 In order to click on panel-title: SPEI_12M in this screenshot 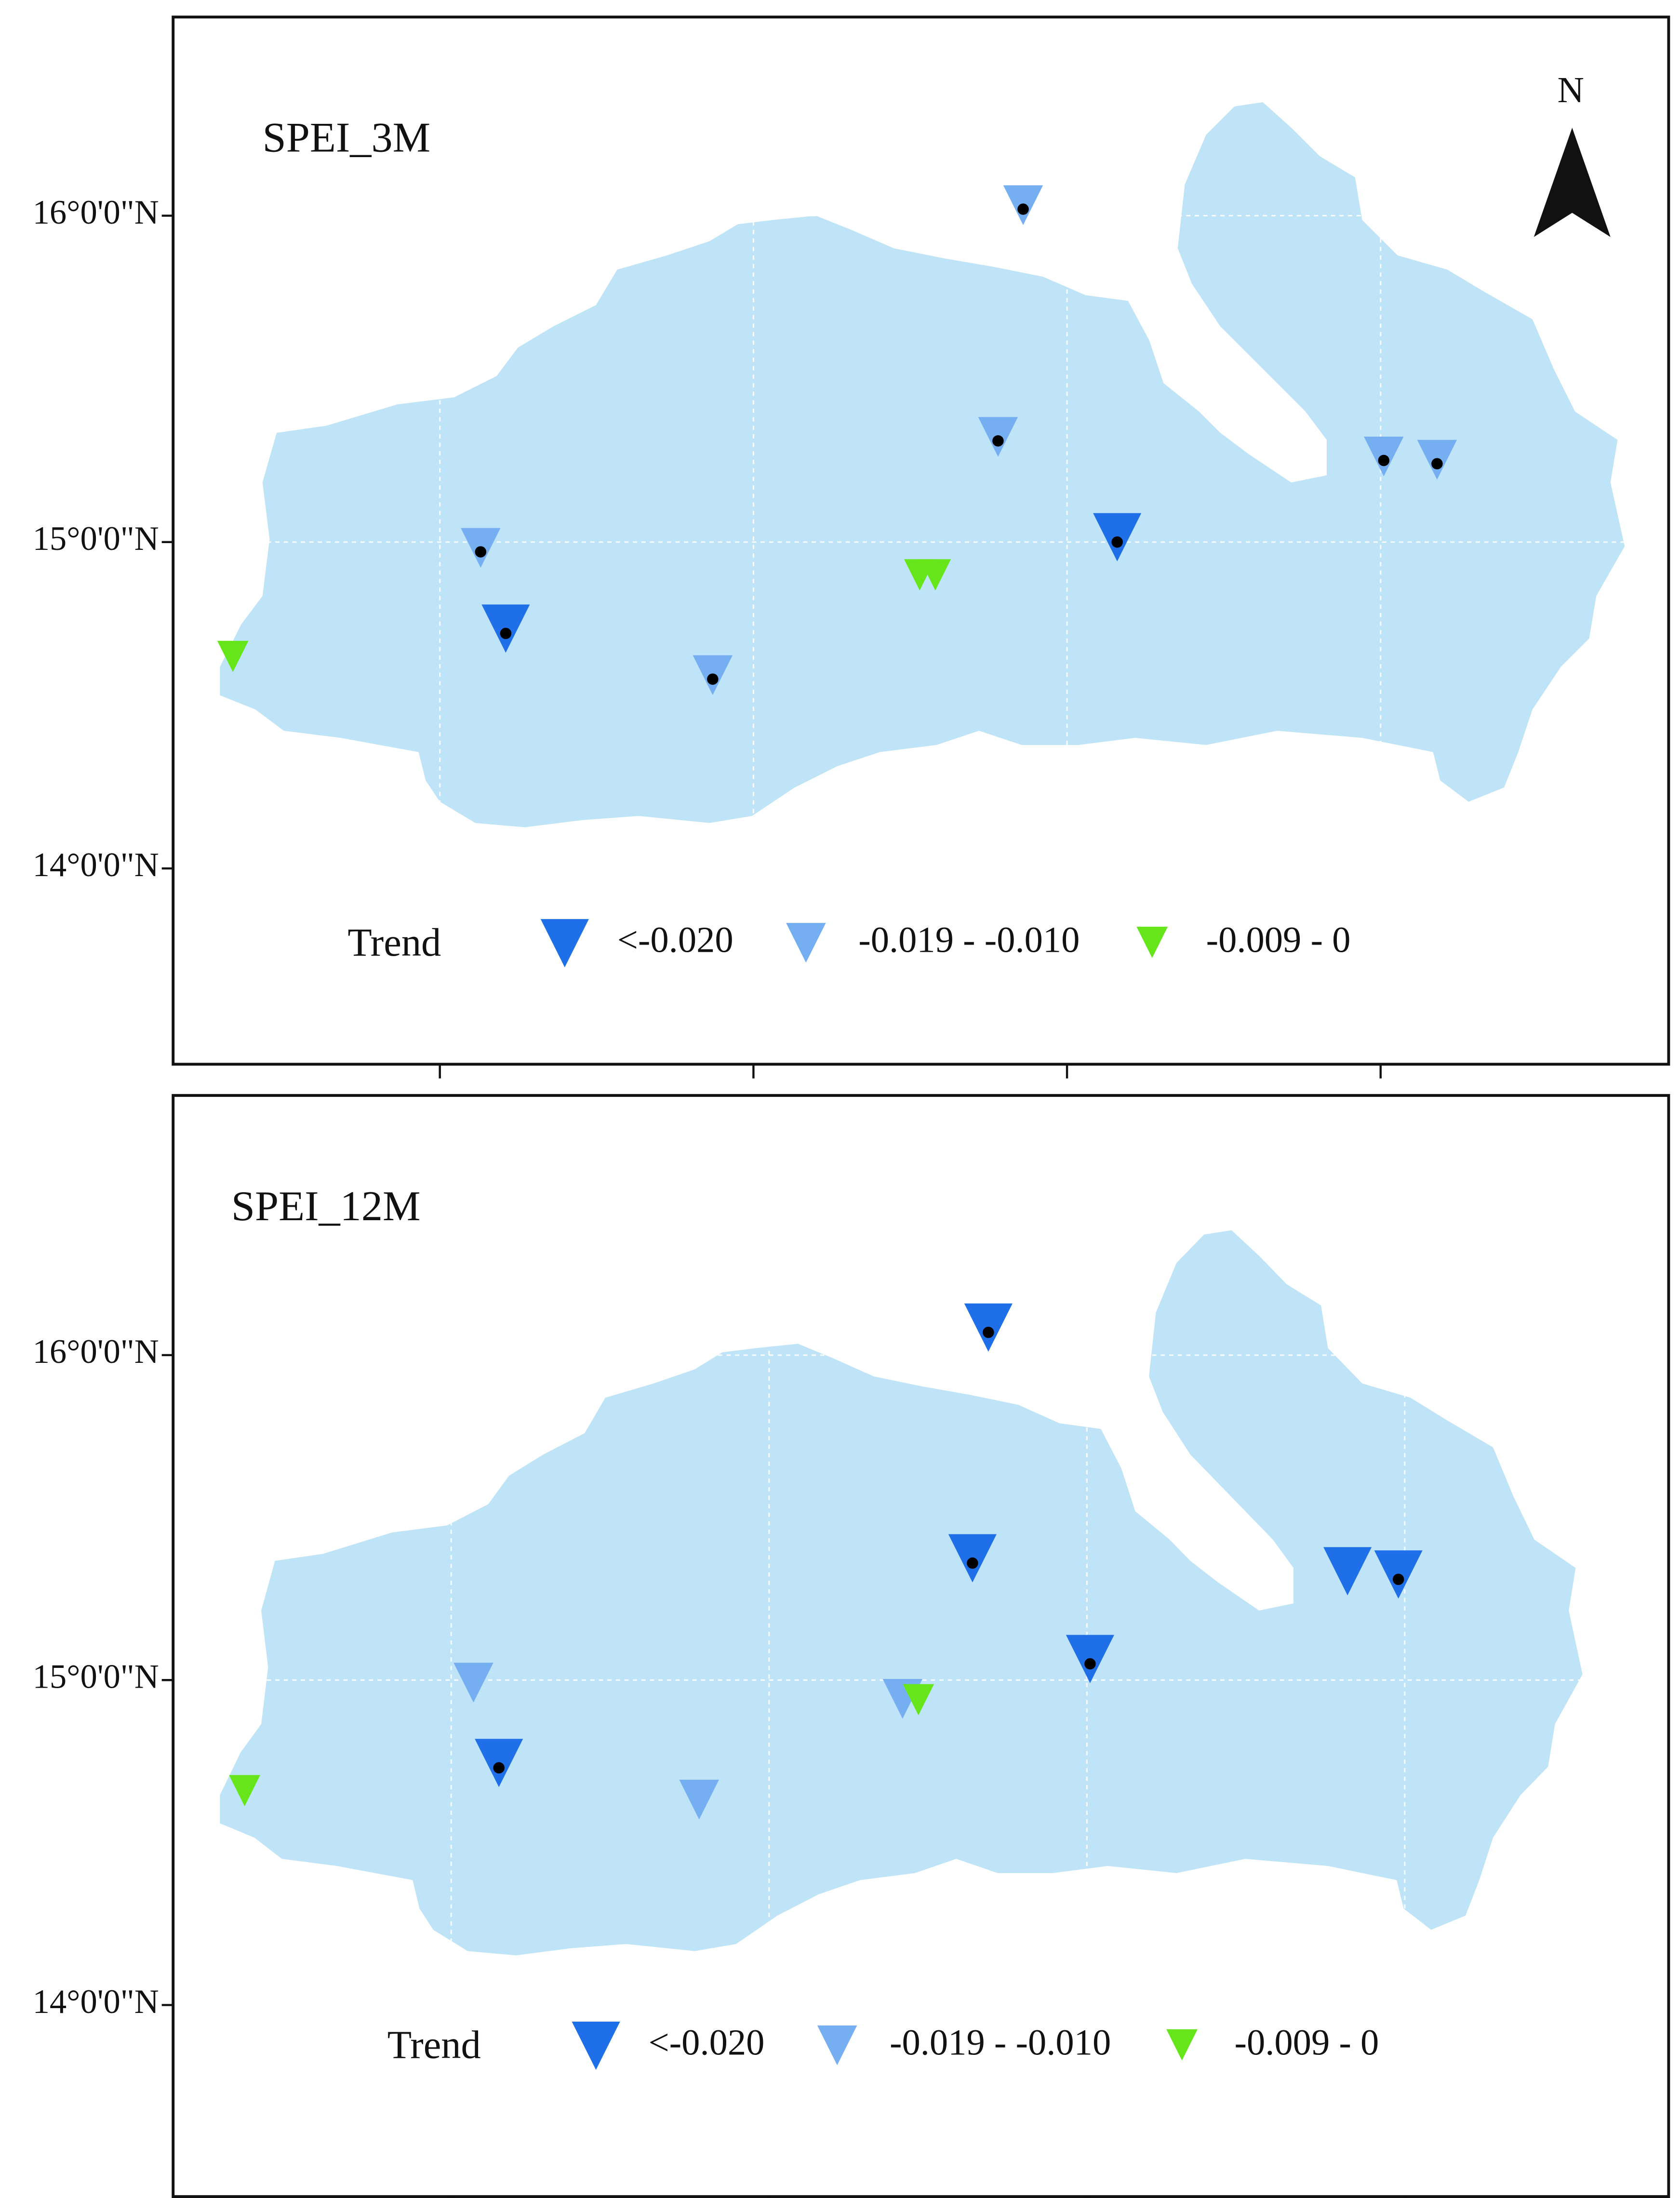, I will do `click(326, 1206)`.